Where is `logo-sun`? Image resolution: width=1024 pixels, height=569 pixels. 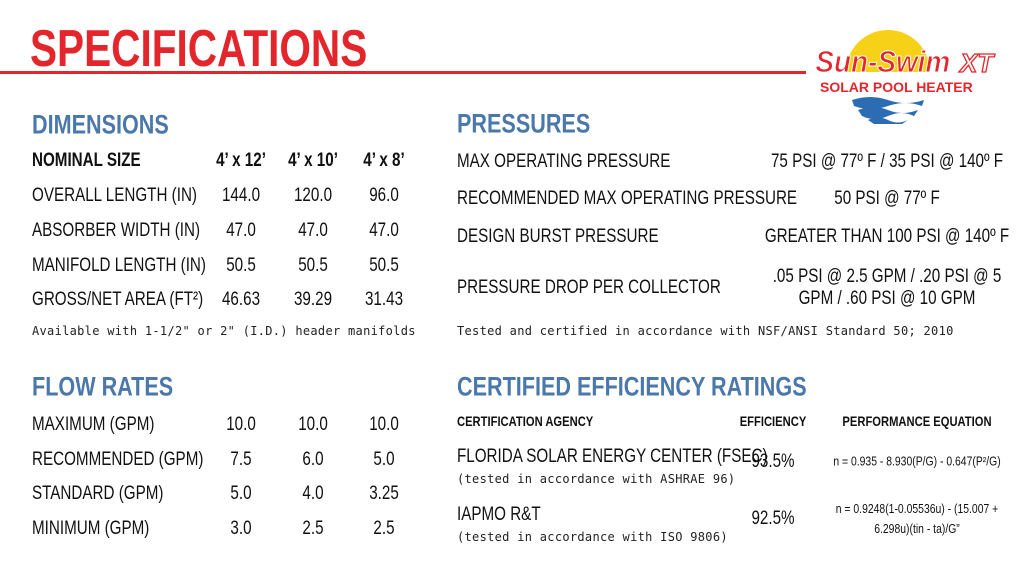 logo-sun is located at coordinates (888, 51).